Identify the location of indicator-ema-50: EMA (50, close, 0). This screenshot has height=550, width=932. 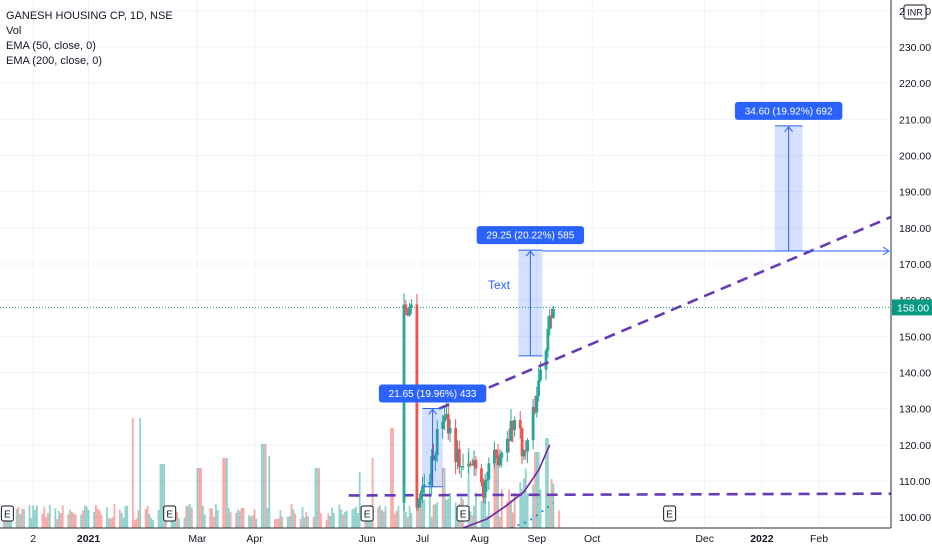
(51, 46).